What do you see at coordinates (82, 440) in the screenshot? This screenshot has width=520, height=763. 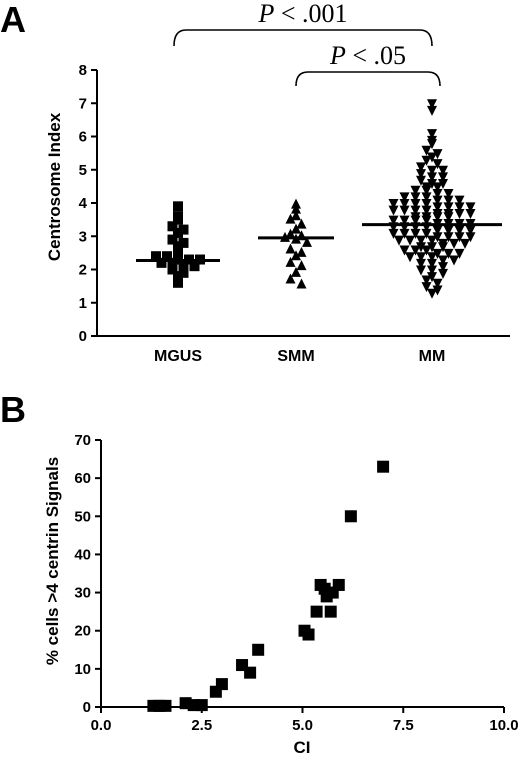 I see `panel-b-y-tick-label: 70` at bounding box center [82, 440].